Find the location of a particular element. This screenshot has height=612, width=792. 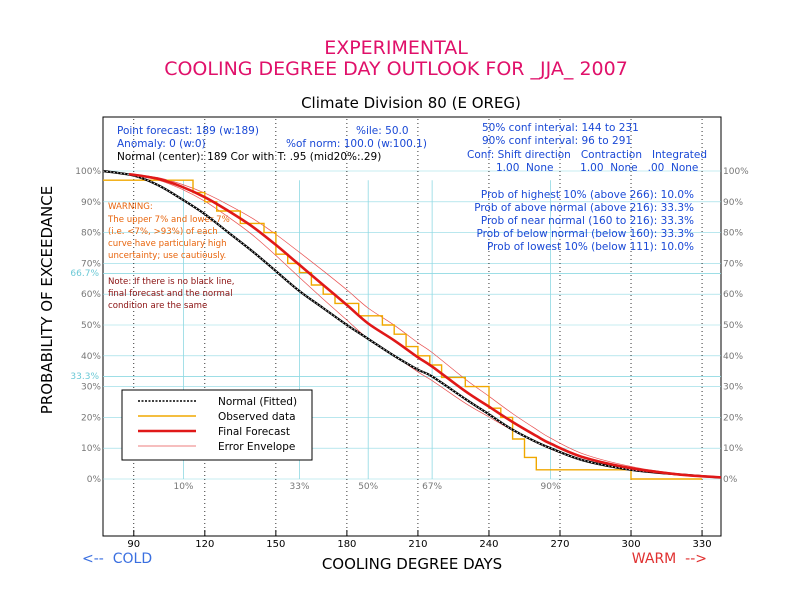

y-tick-label-left: 100% is located at coordinates (88, 172).